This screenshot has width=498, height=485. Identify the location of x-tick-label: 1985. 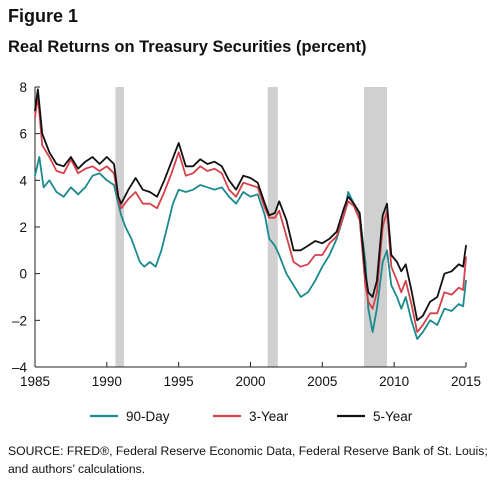
(35, 381).